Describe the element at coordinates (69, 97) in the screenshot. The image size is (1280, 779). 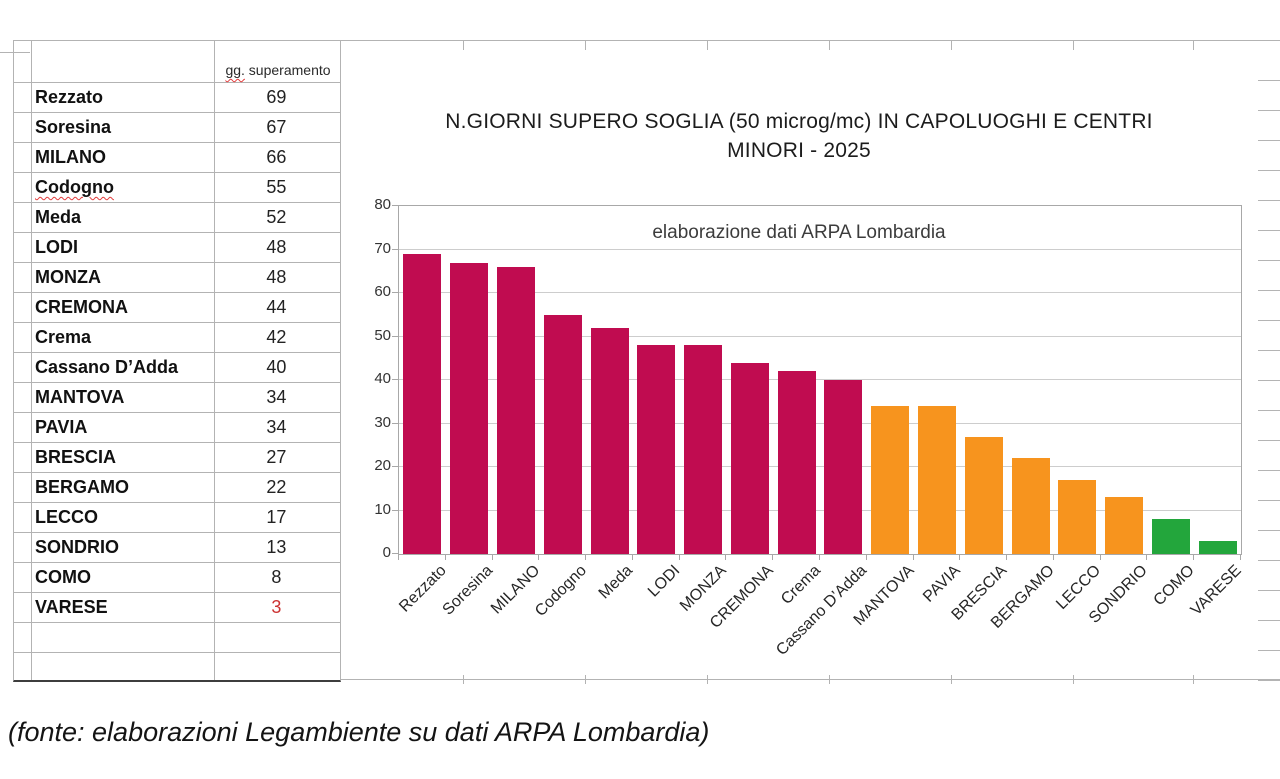
I see `city-cell: Rezzato` at that location.